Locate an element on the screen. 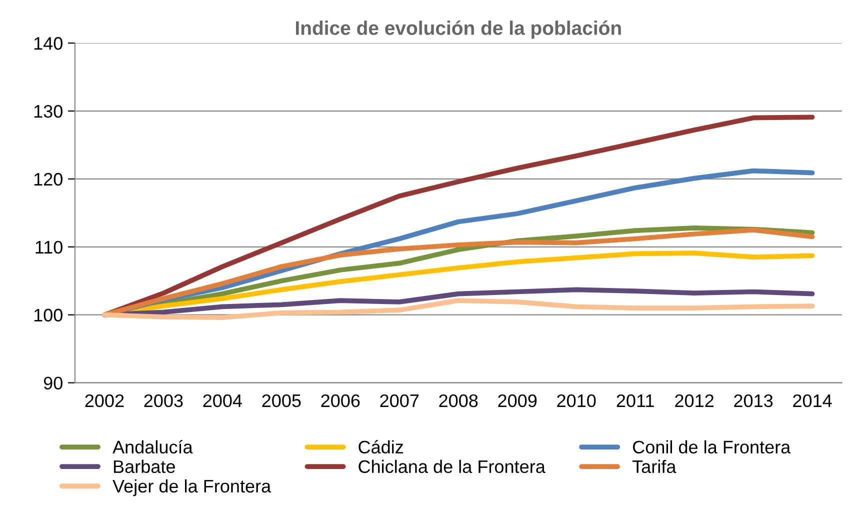 This screenshot has height=507, width=852. x-tick-label: 2009 is located at coordinates (517, 401).